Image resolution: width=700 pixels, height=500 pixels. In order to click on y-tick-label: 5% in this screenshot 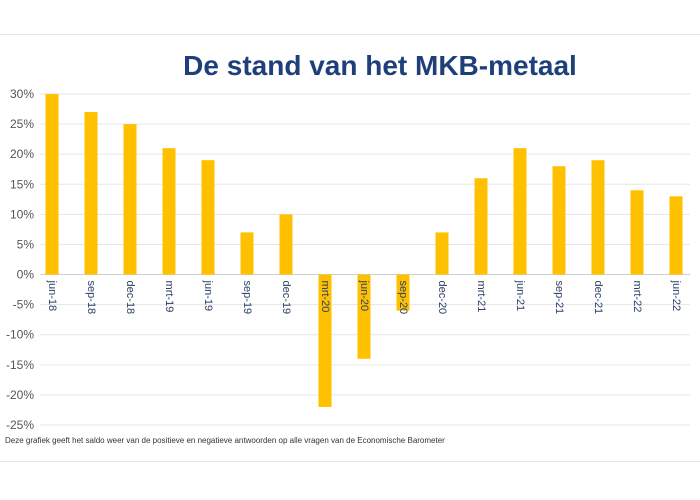, I will do `click(26, 244)`.